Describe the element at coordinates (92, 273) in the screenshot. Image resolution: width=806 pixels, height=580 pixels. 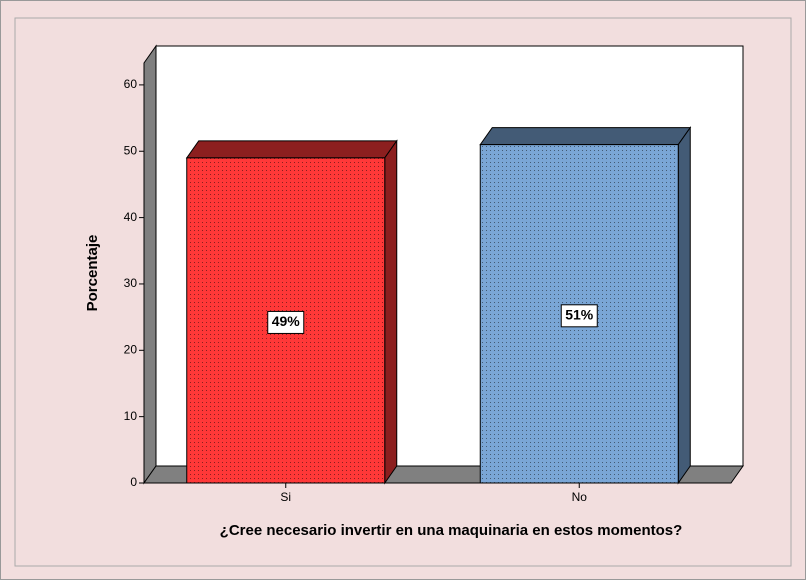
I see `y-axis-title: Porcentaje` at that location.